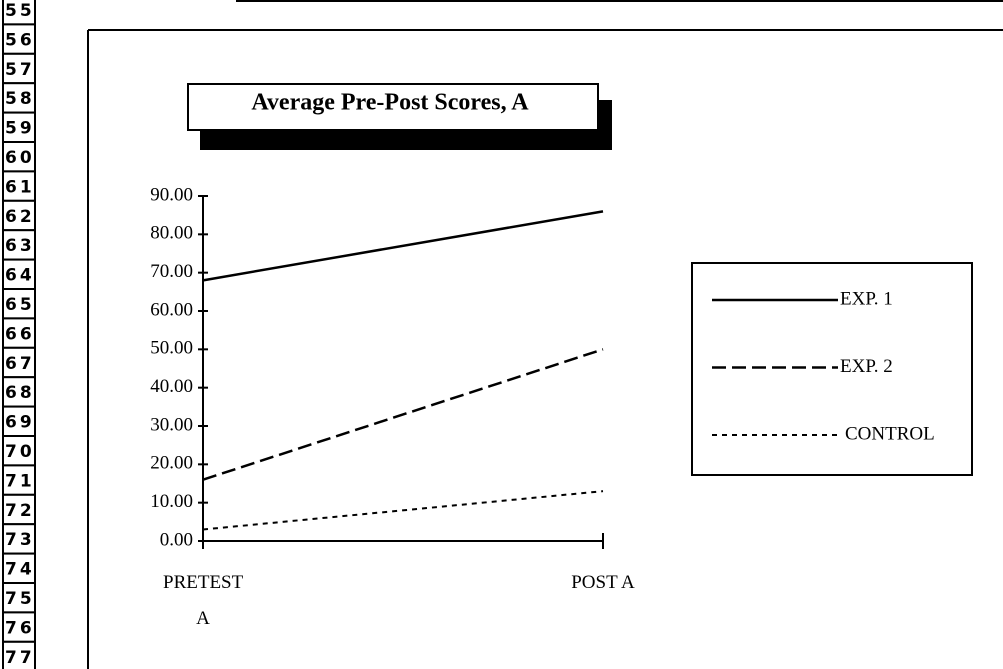 This screenshot has height=669, width=1003. I want to click on row-header: 72, so click(20, 511).